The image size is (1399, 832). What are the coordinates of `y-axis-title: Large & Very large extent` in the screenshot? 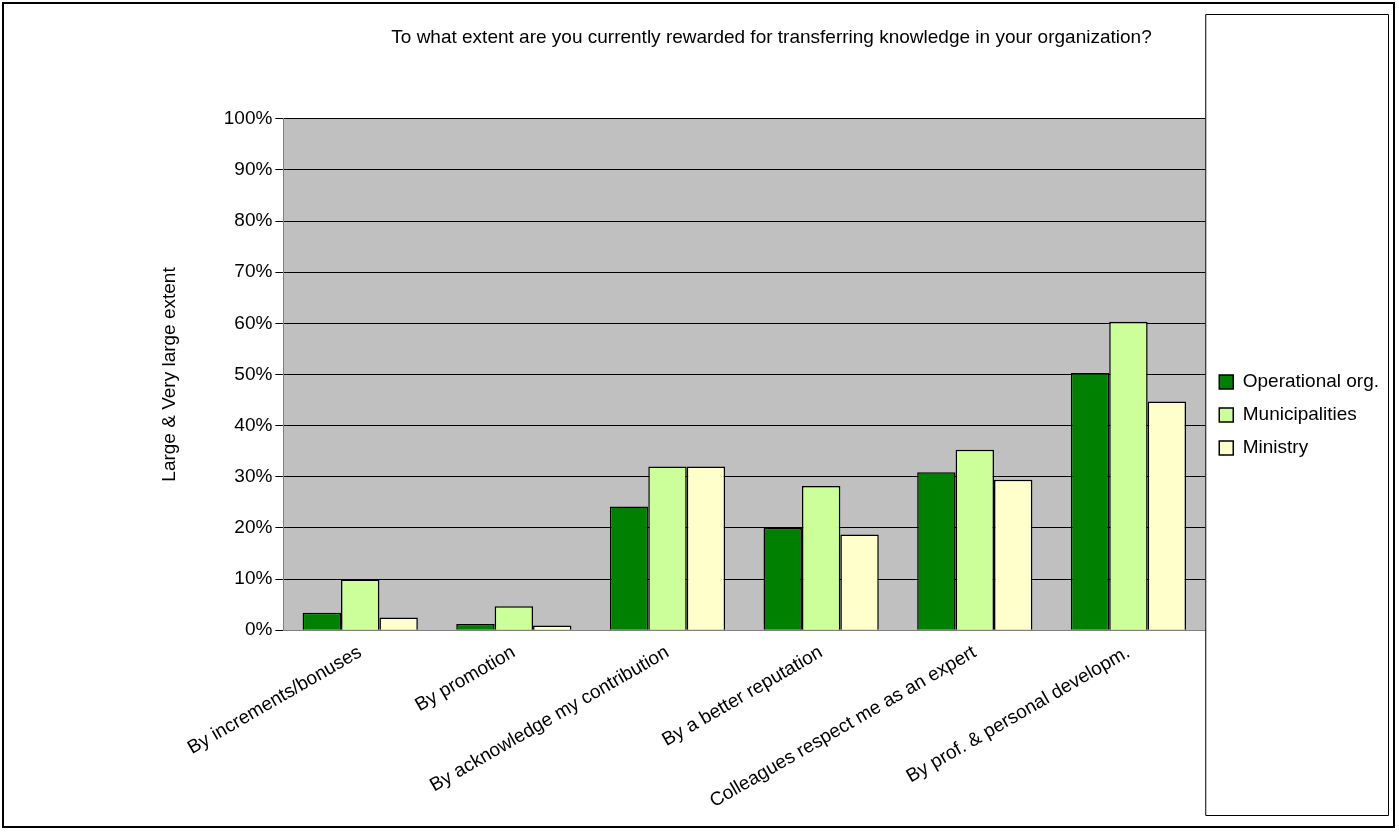 It's located at (168, 374).